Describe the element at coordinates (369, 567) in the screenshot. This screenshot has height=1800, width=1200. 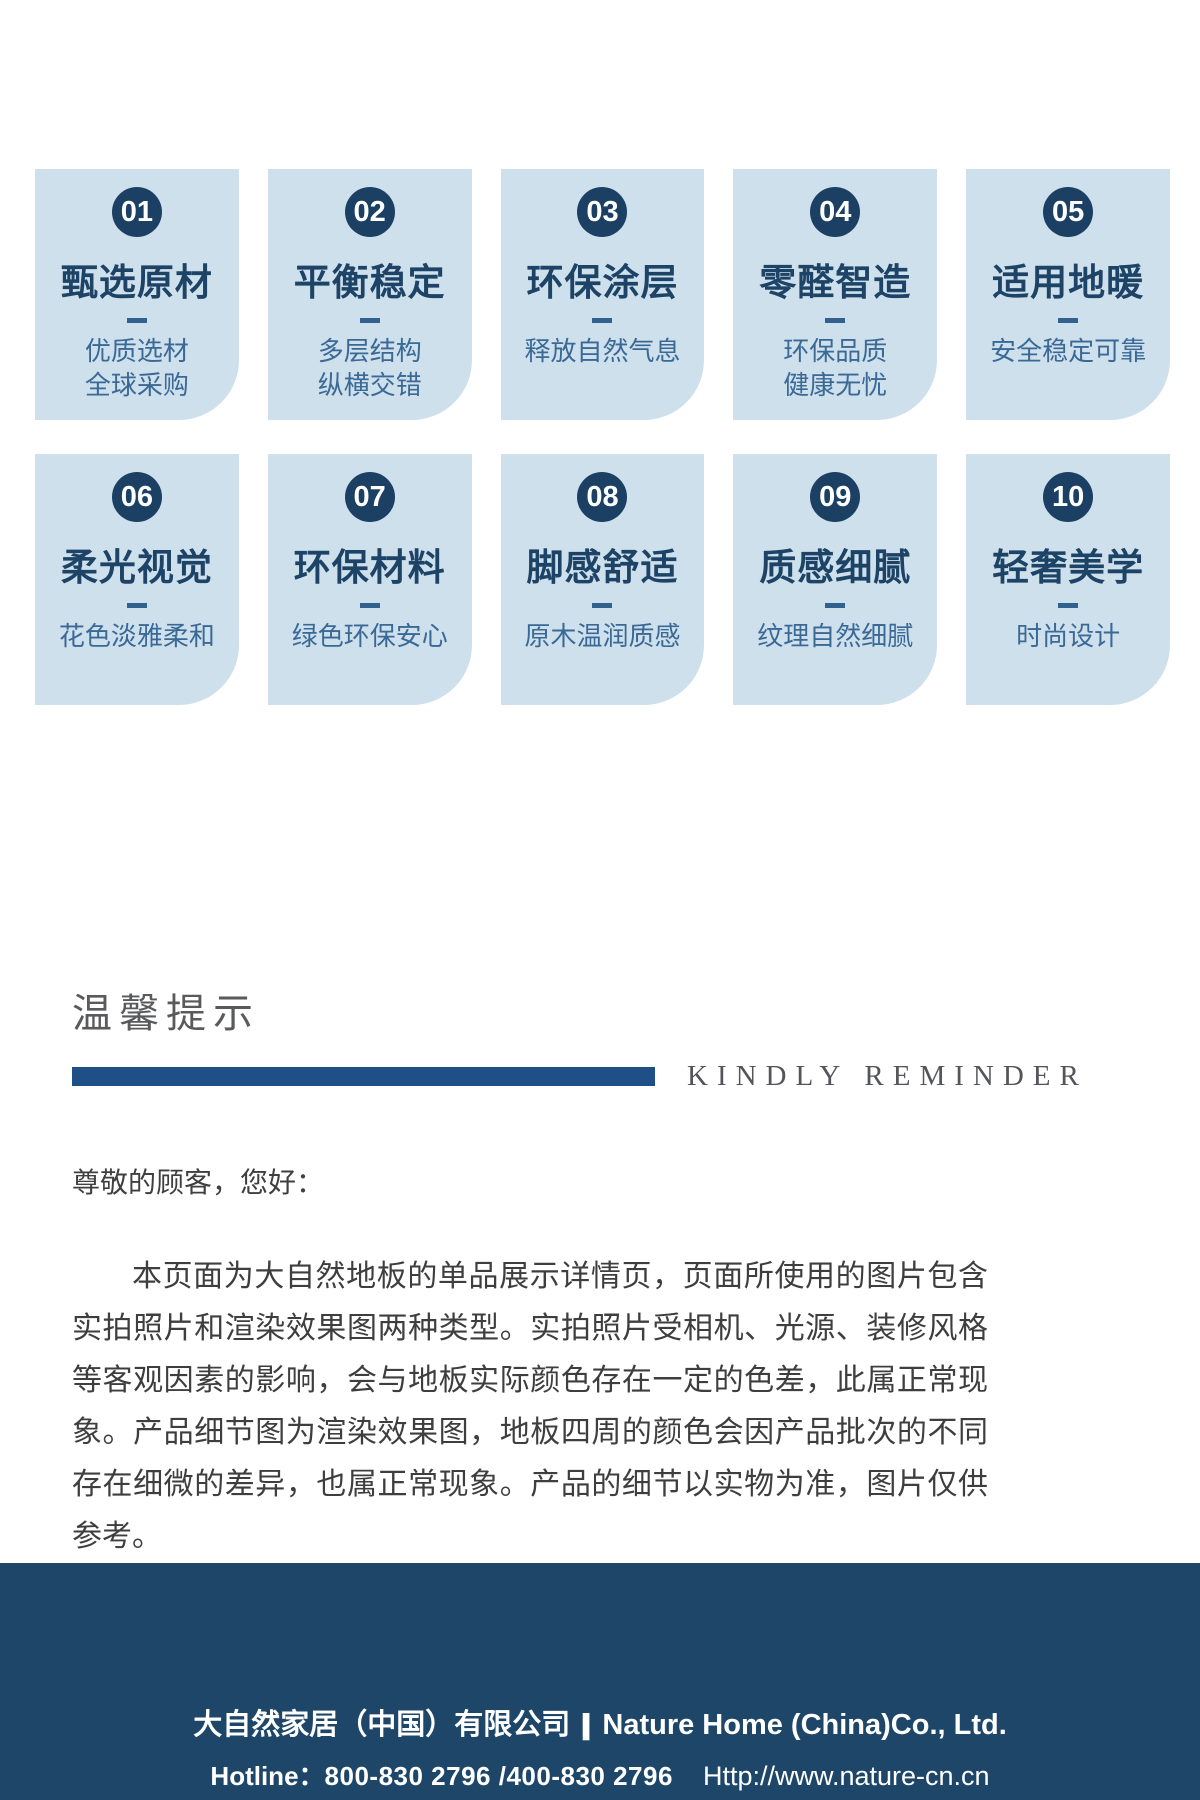
I see `feature-title: 环保材料` at that location.